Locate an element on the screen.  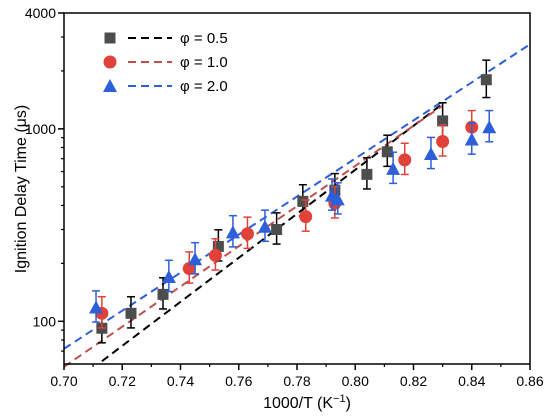
x-tick-label: 0.78 is located at coordinates (296, 381).